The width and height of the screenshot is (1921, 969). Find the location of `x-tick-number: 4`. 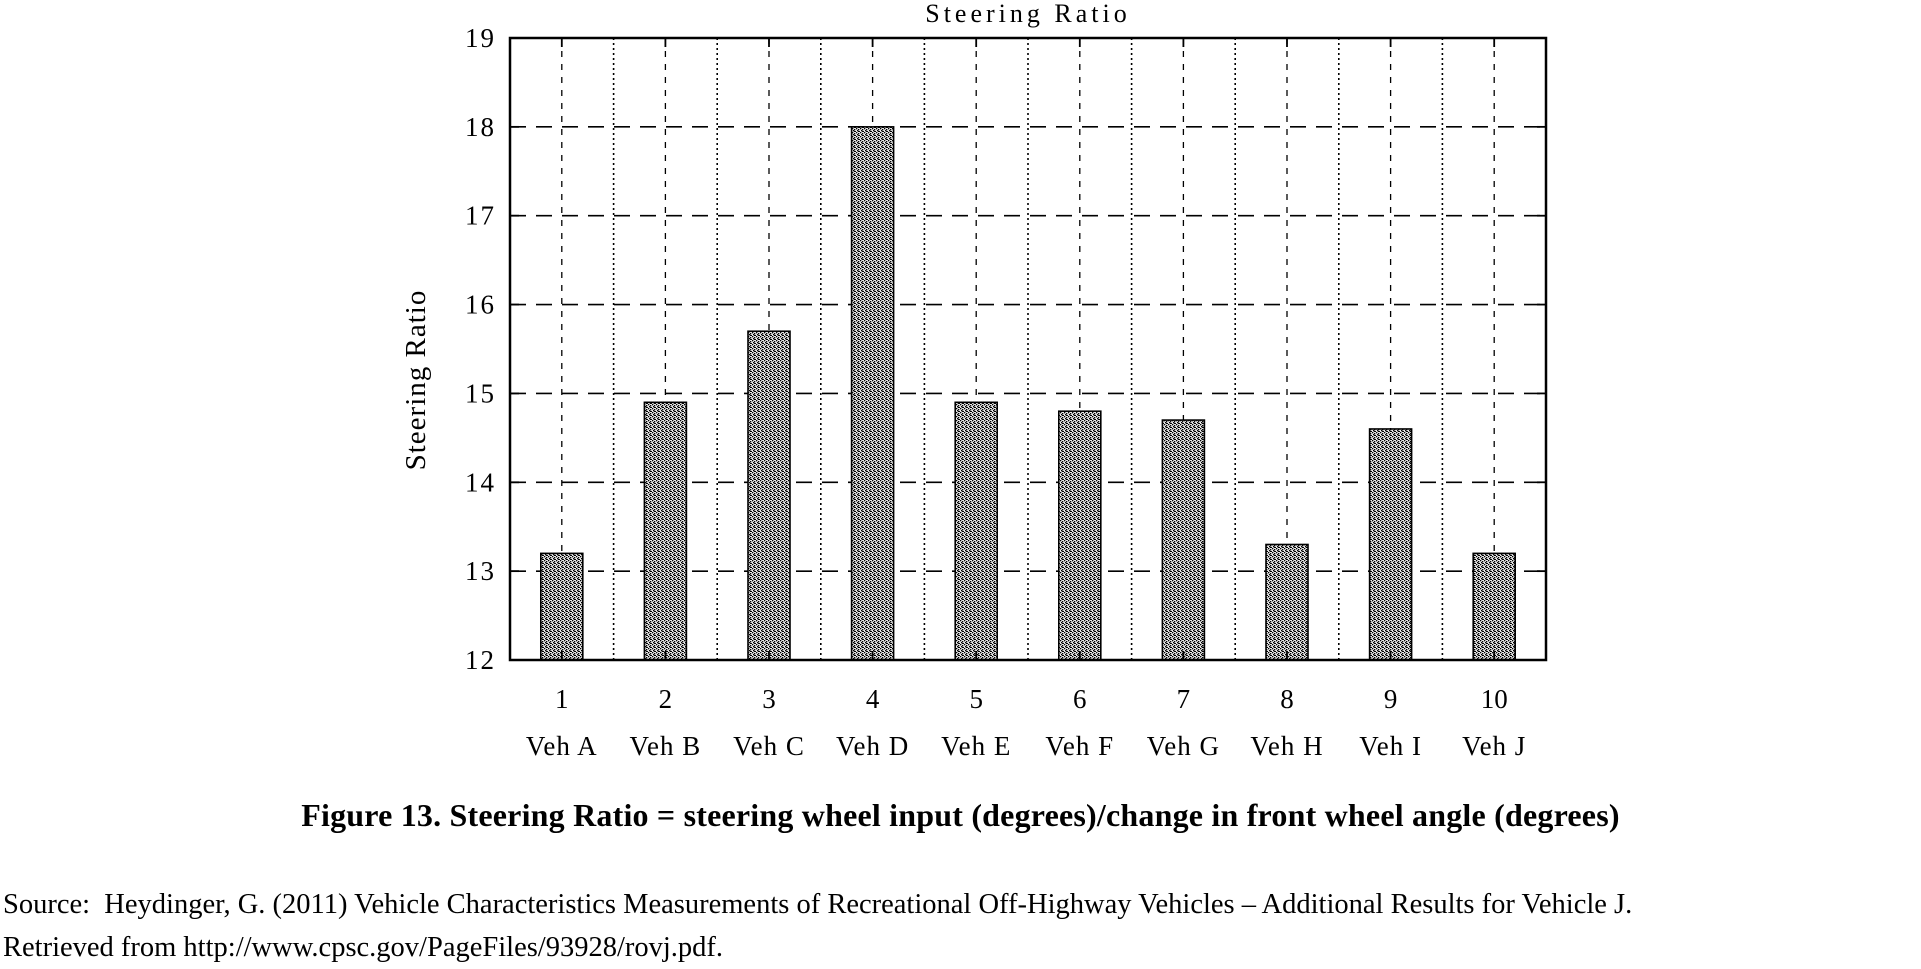

x-tick-number: 4 is located at coordinates (873, 699).